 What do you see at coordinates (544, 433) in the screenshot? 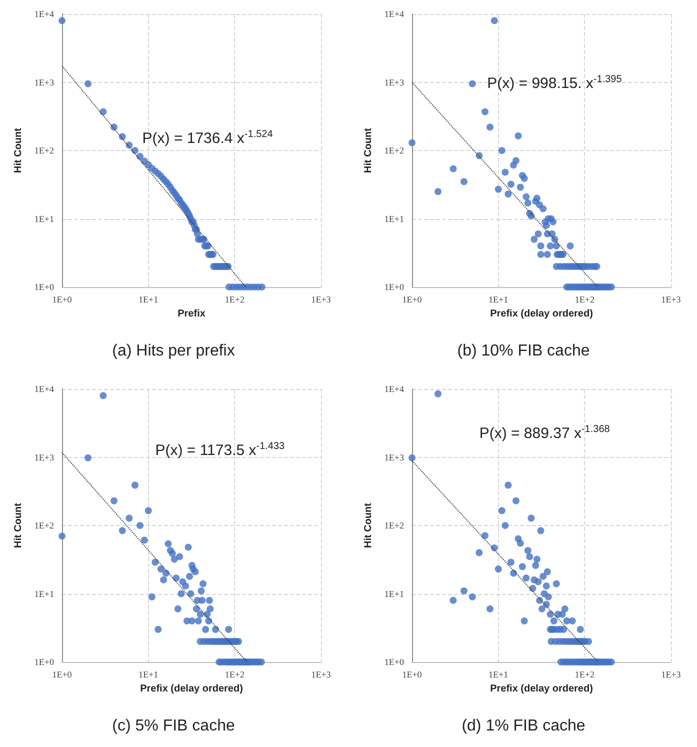
I see `annotation: P(x) = 889.37 x$^{-1.368}$` at bounding box center [544, 433].